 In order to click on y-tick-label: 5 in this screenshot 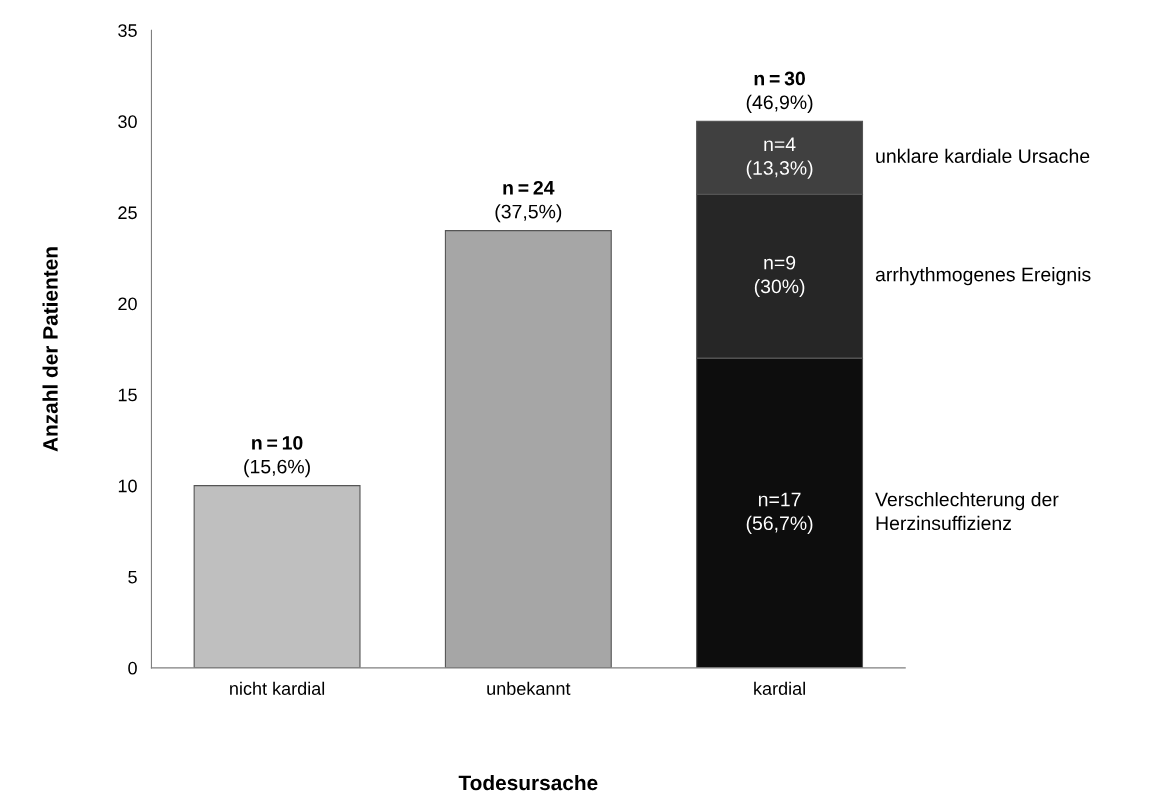, I will do `click(132, 577)`.